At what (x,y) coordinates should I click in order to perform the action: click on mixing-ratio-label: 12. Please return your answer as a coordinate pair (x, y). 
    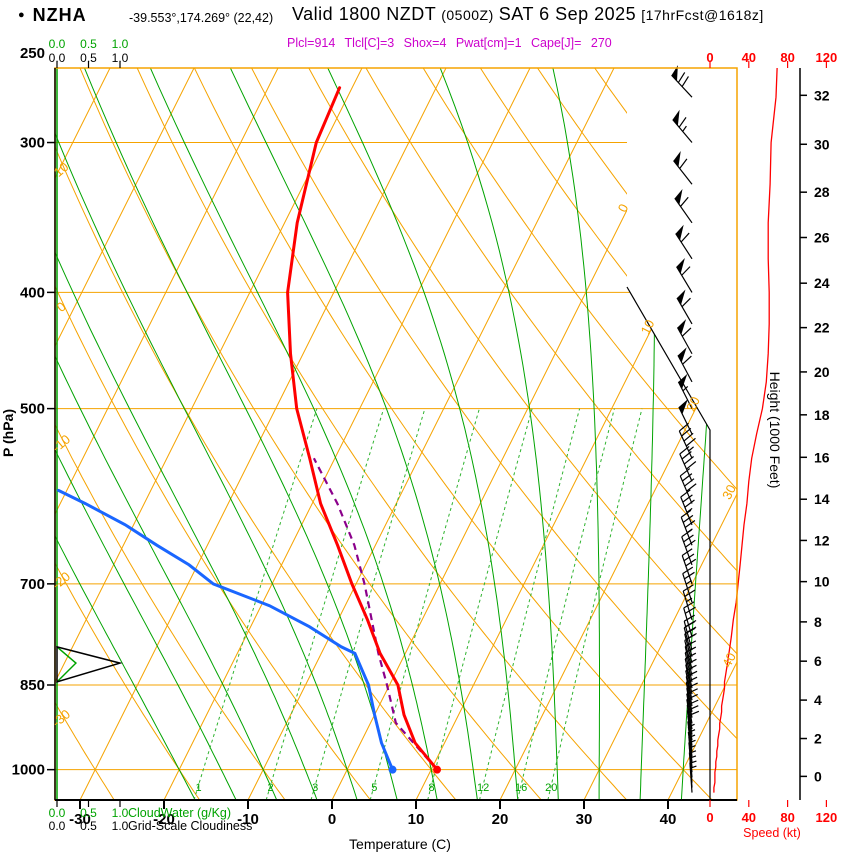
    Looking at the image, I should click on (483, 788).